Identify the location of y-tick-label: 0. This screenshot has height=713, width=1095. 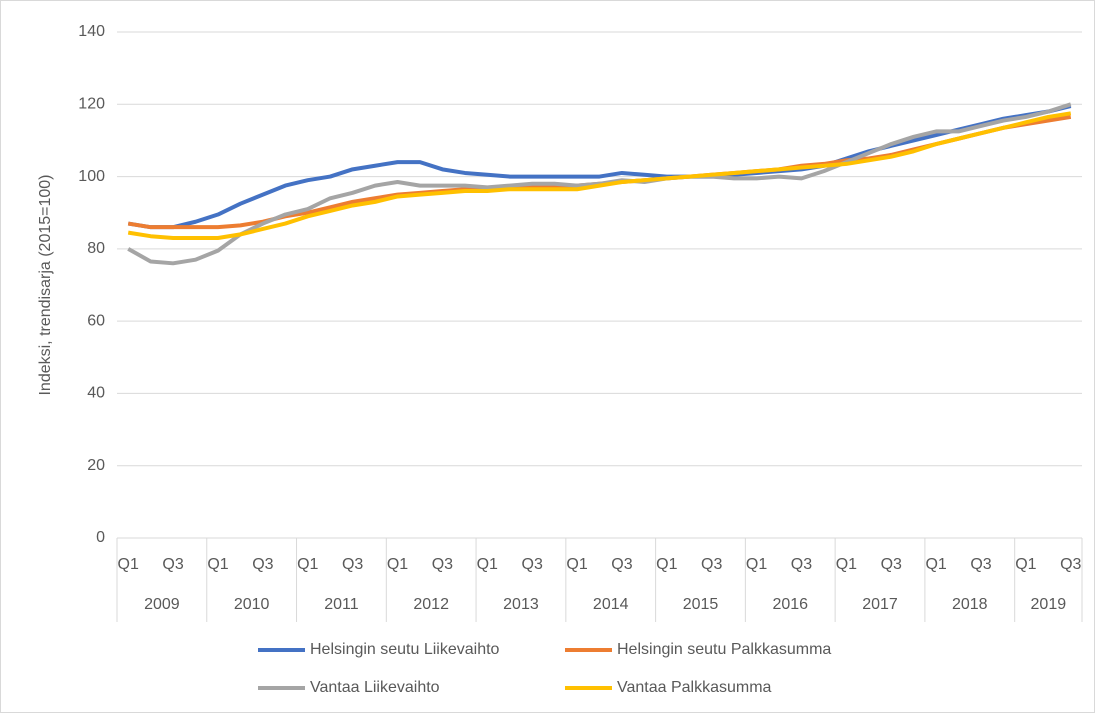
(100, 537).